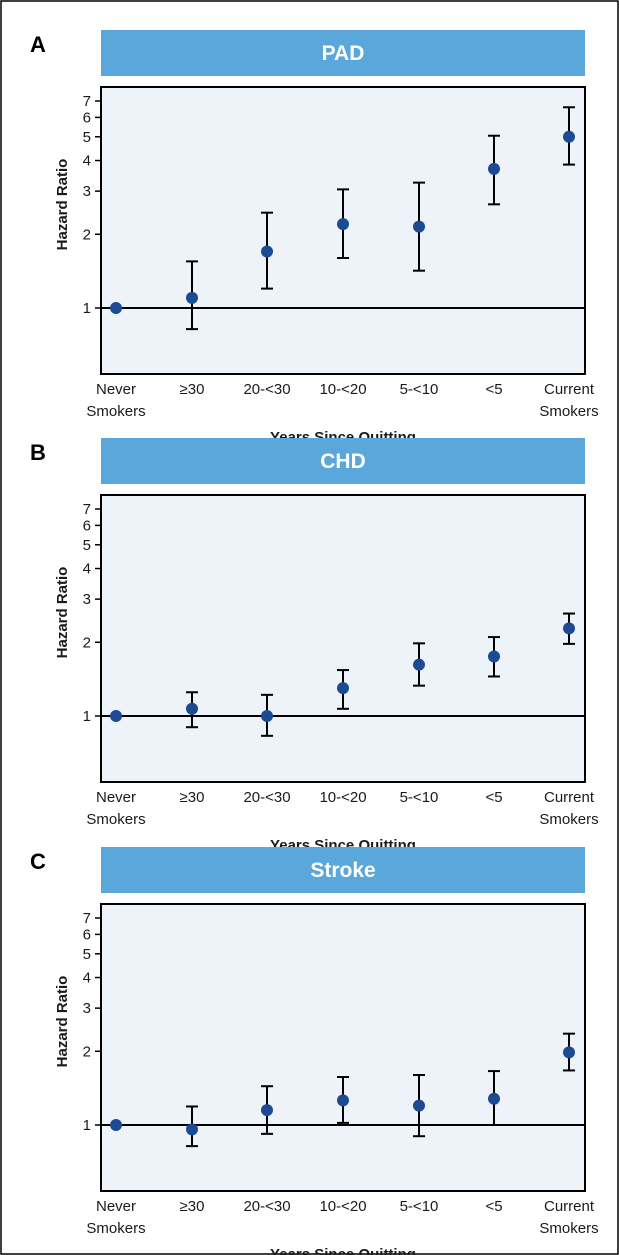 The image size is (619, 1255). Describe the element at coordinates (38, 452) in the screenshot. I see `panel-letter: B` at that location.